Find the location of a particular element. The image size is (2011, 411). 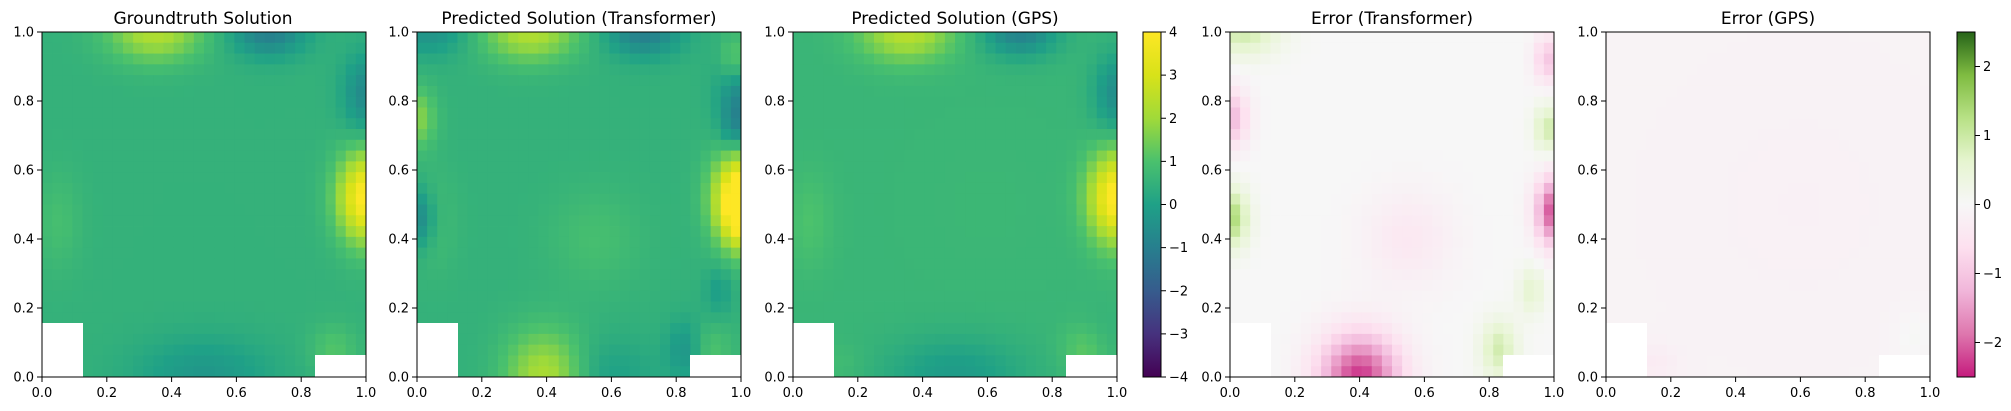

plot-frame is located at coordinates (579, 204).